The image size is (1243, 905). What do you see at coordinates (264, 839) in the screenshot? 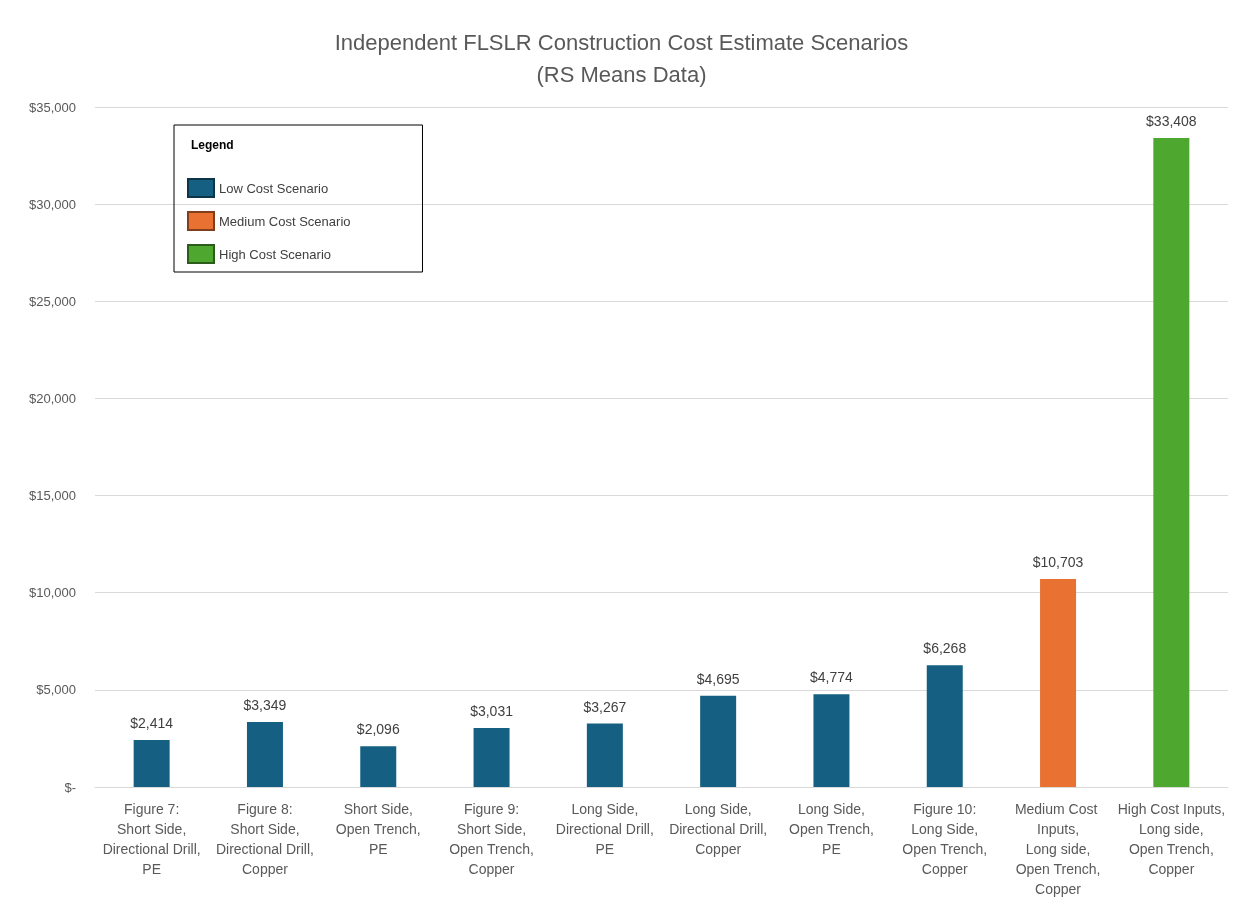
I see `x-tick-label: Figure 8: Short Side, Directional Drill, Copper` at bounding box center [264, 839].